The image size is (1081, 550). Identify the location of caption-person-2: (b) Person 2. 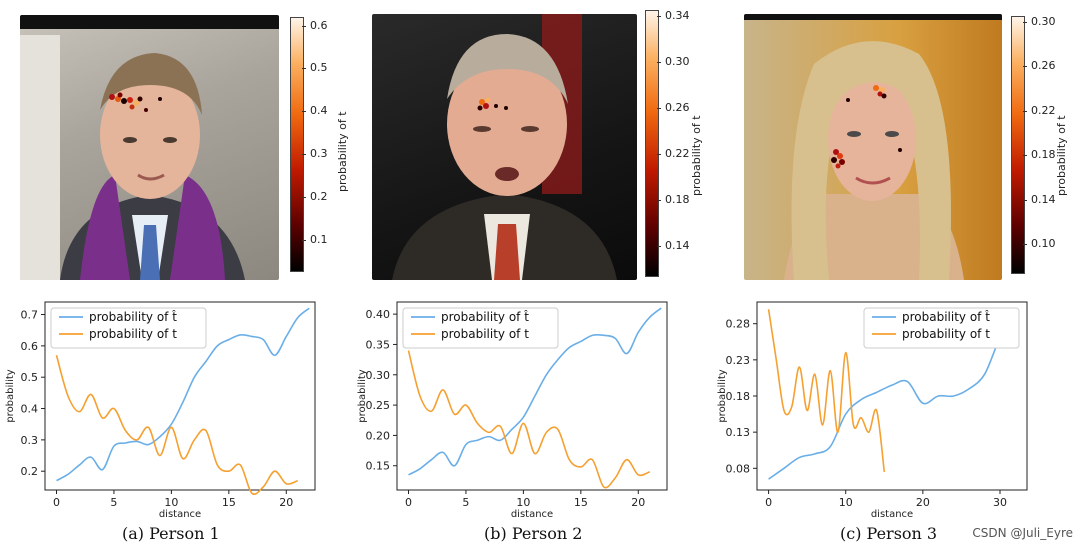
(533, 533).